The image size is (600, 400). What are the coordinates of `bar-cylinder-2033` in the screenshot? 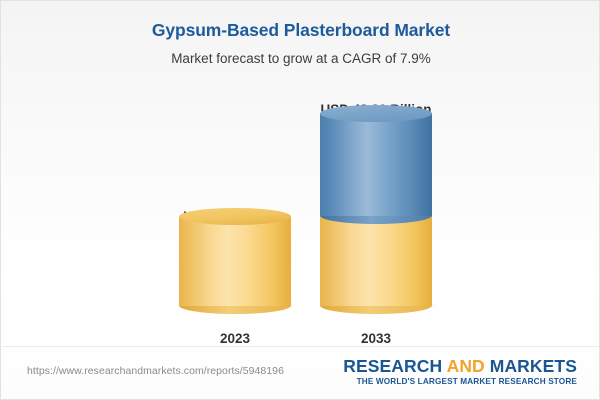 It's located at (379, 209).